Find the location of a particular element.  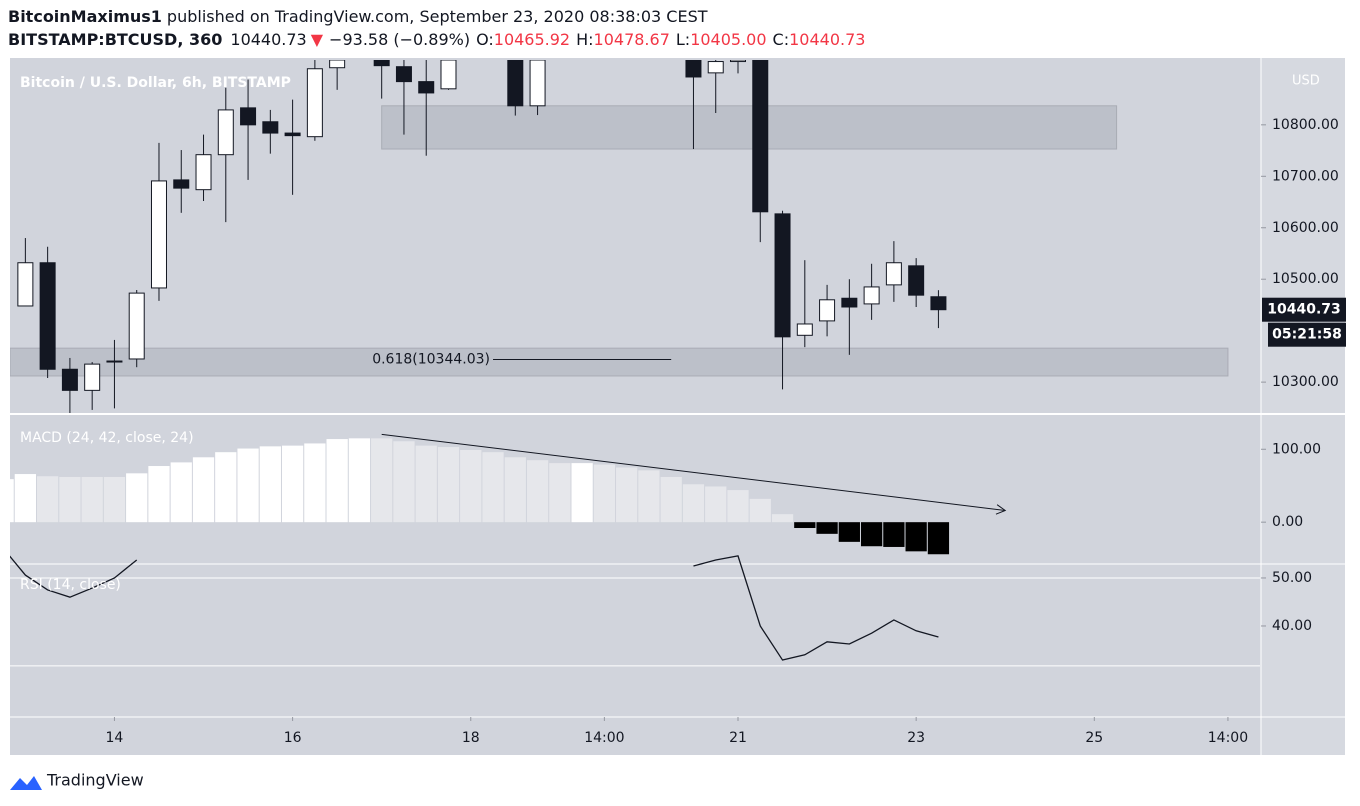

y-tick-label: 10300.00 is located at coordinates (1305, 382).